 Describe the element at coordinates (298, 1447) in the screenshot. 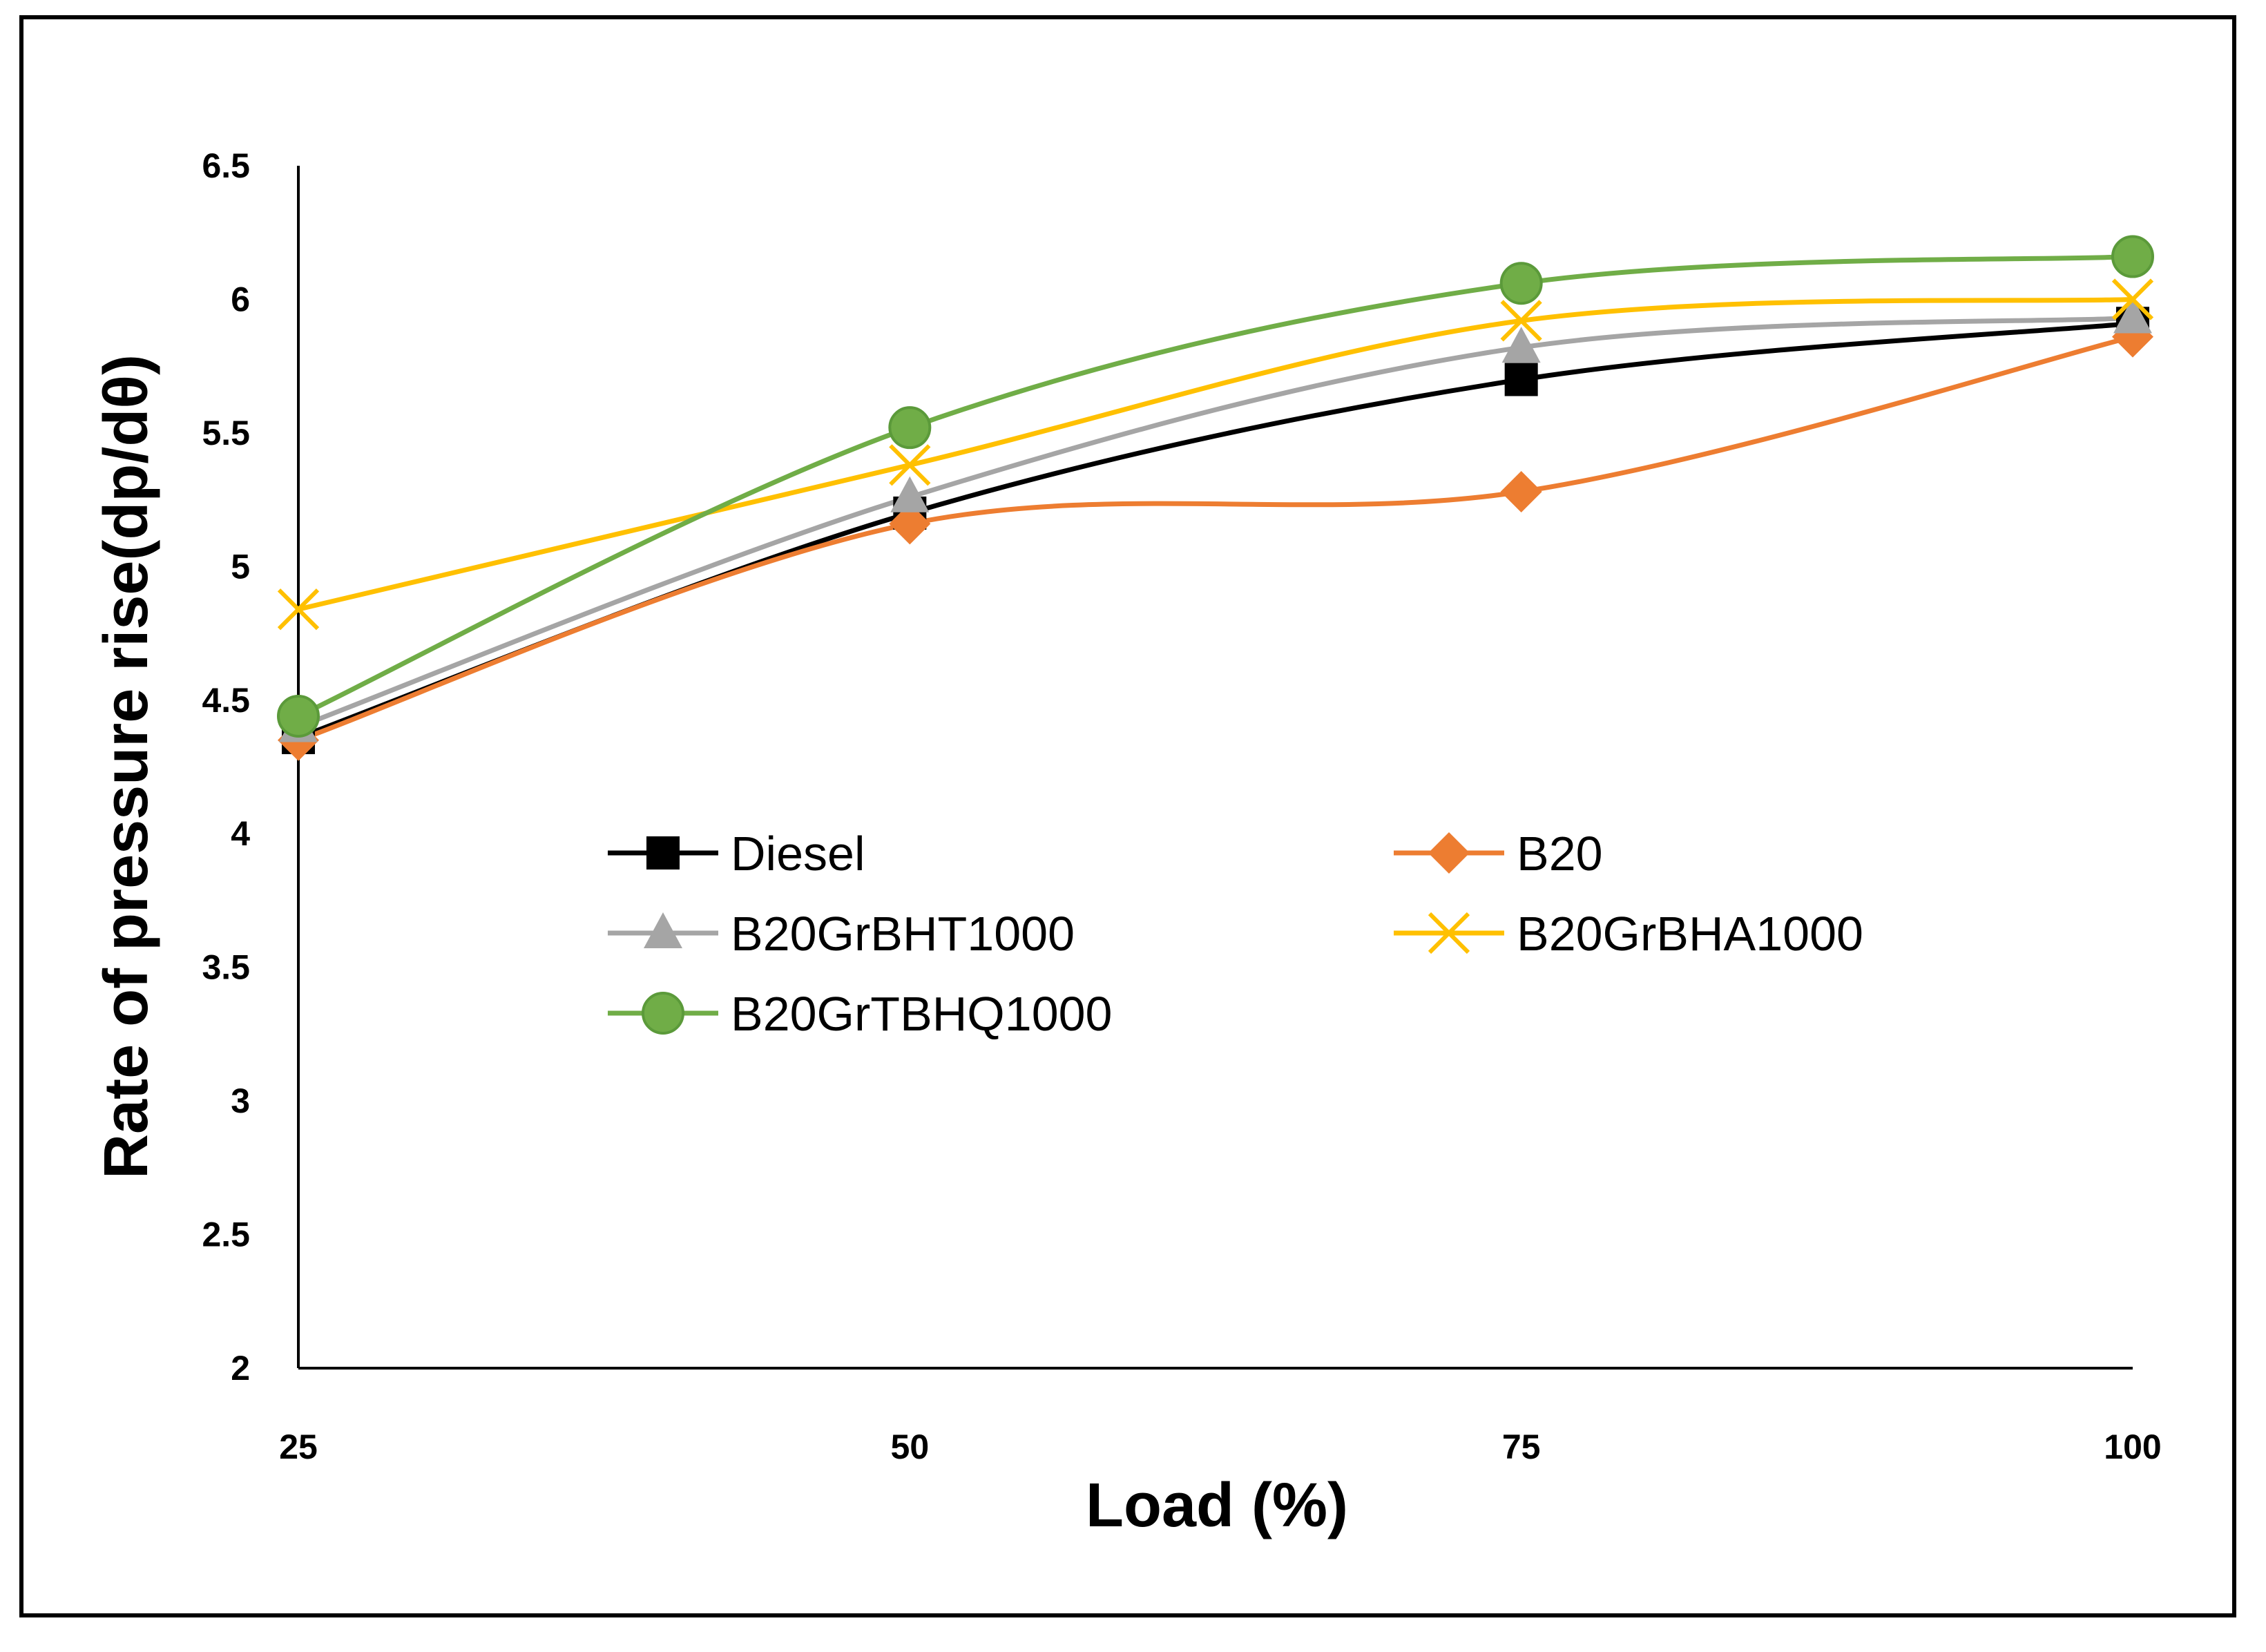

I see `x-tick-label: 25` at that location.